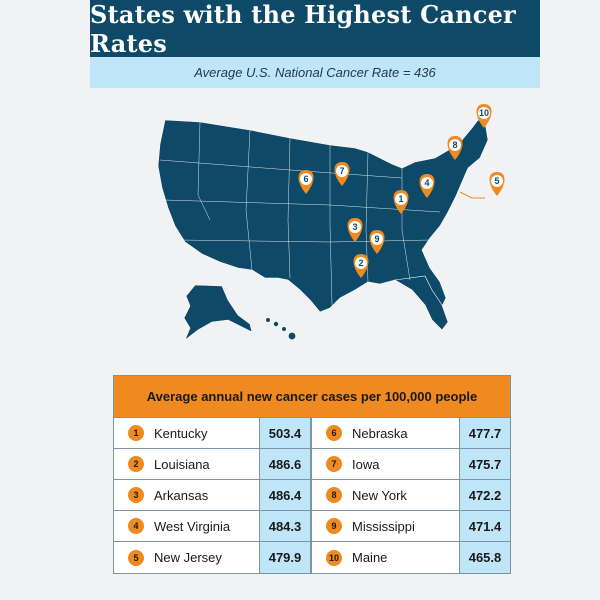 Image resolution: width=600 pixels, height=600 pixels. I want to click on table-row: 10 Maine 465.8, so click(411, 557).